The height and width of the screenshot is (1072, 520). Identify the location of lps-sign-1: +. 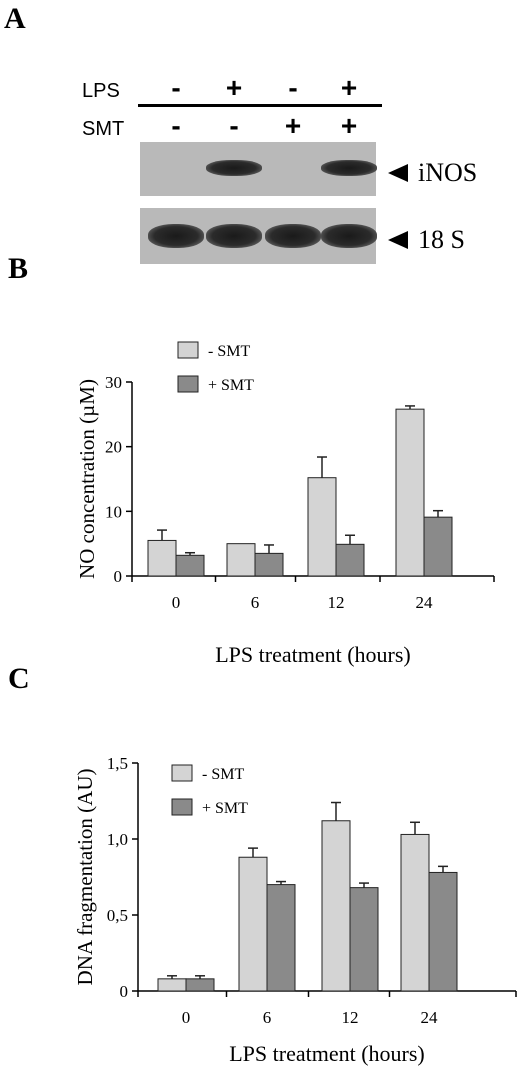
(234, 87).